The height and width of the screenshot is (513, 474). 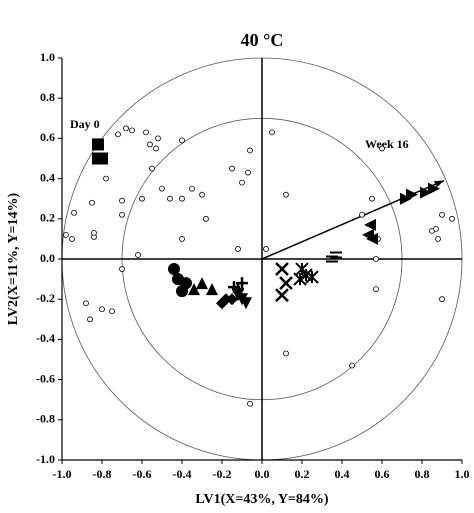 I want to click on x-tick-label: 0.8, so click(x=422, y=474).